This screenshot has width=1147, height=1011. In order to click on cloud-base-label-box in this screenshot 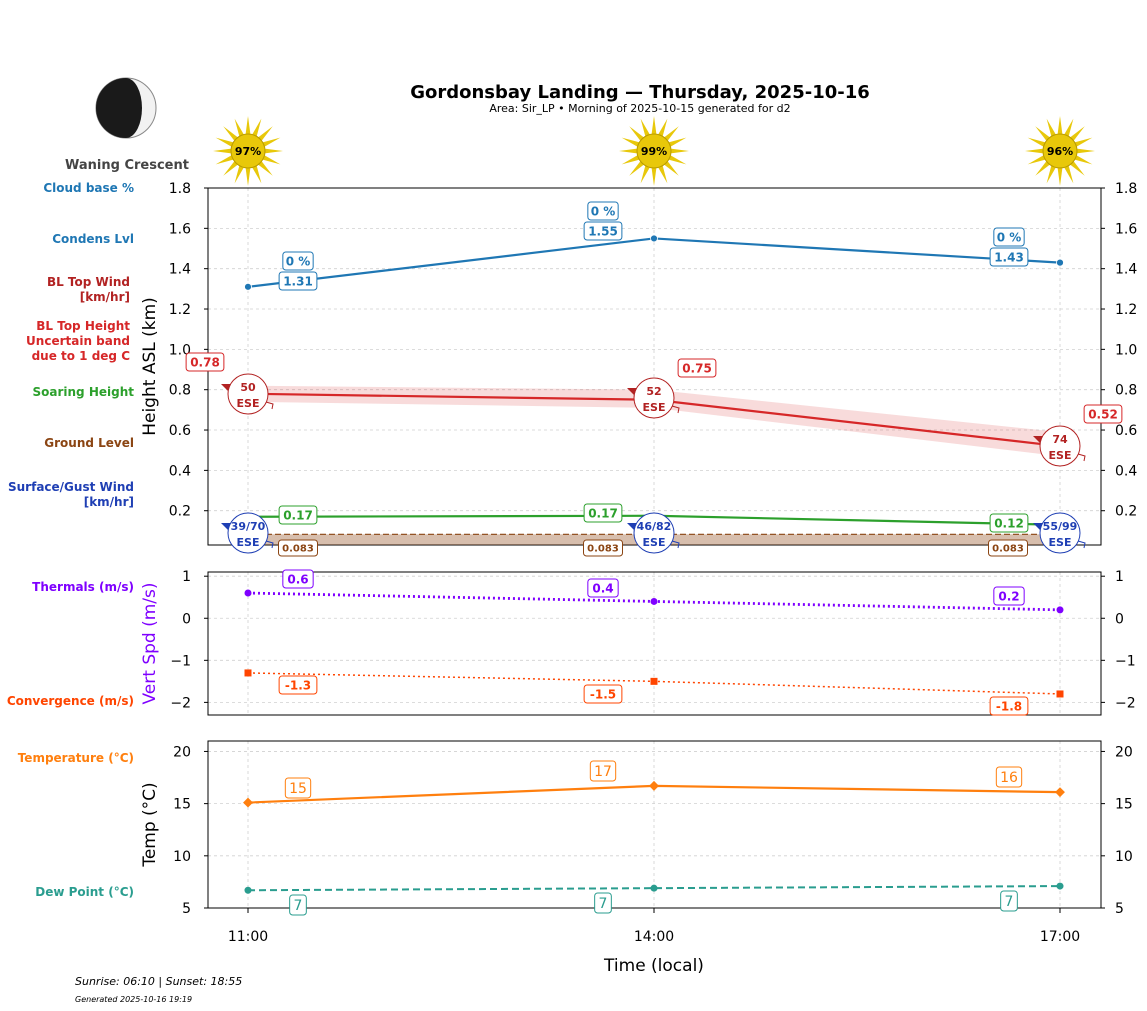, I will do `click(1009, 237)`.